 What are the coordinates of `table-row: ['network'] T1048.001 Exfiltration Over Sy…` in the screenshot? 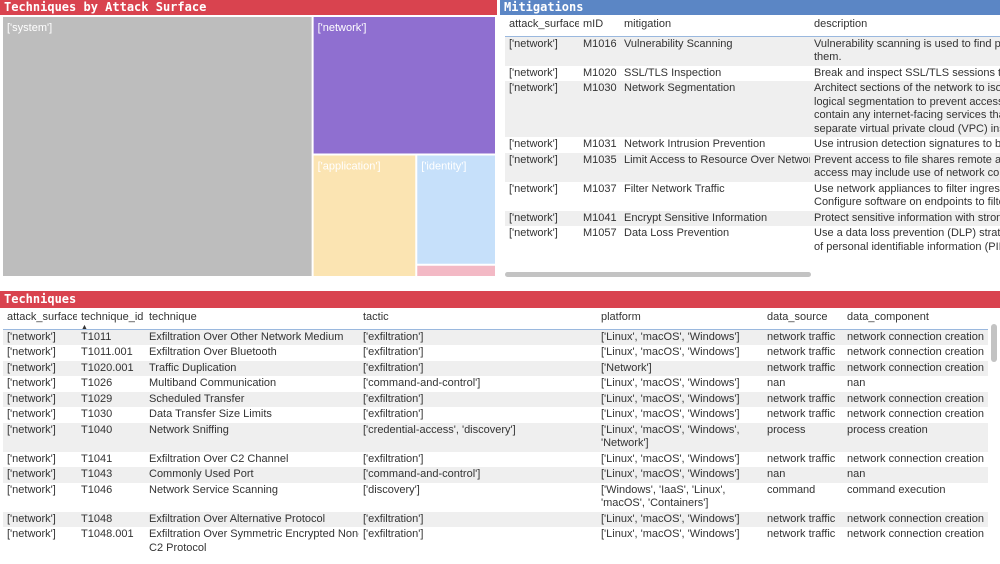 It's located at (495, 541).